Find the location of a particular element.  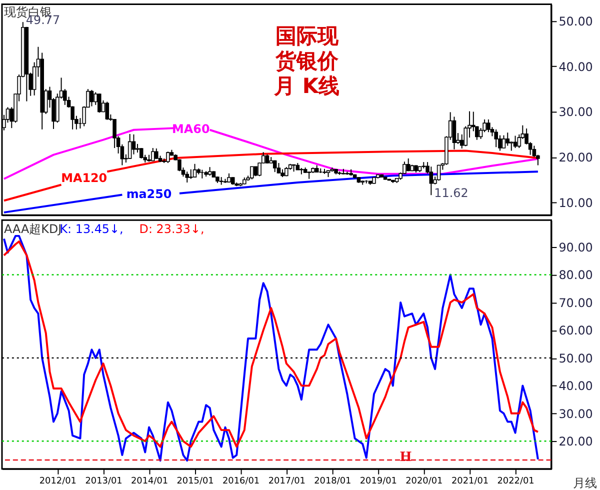

y-tick-label: 80.00 is located at coordinates (575, 275).